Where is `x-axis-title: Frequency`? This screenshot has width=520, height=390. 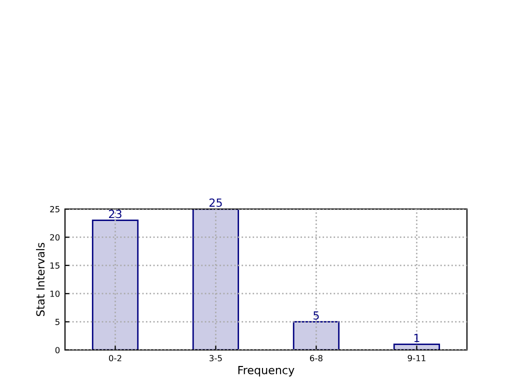 x-axis-title: Frequency is located at coordinates (266, 371).